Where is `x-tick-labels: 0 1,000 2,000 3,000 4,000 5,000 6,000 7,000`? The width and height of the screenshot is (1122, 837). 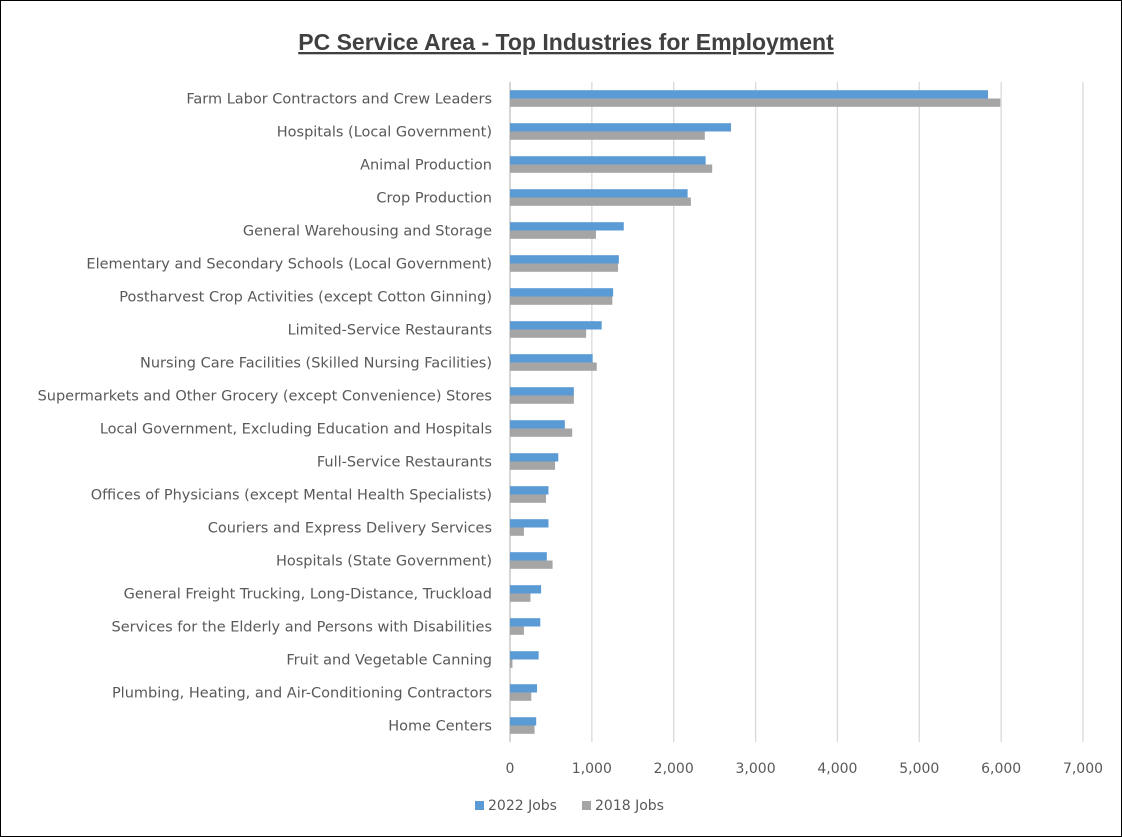 x-tick-labels: 0 1,000 2,000 3,000 4,000 5,000 6,000 7,000 is located at coordinates (805, 769).